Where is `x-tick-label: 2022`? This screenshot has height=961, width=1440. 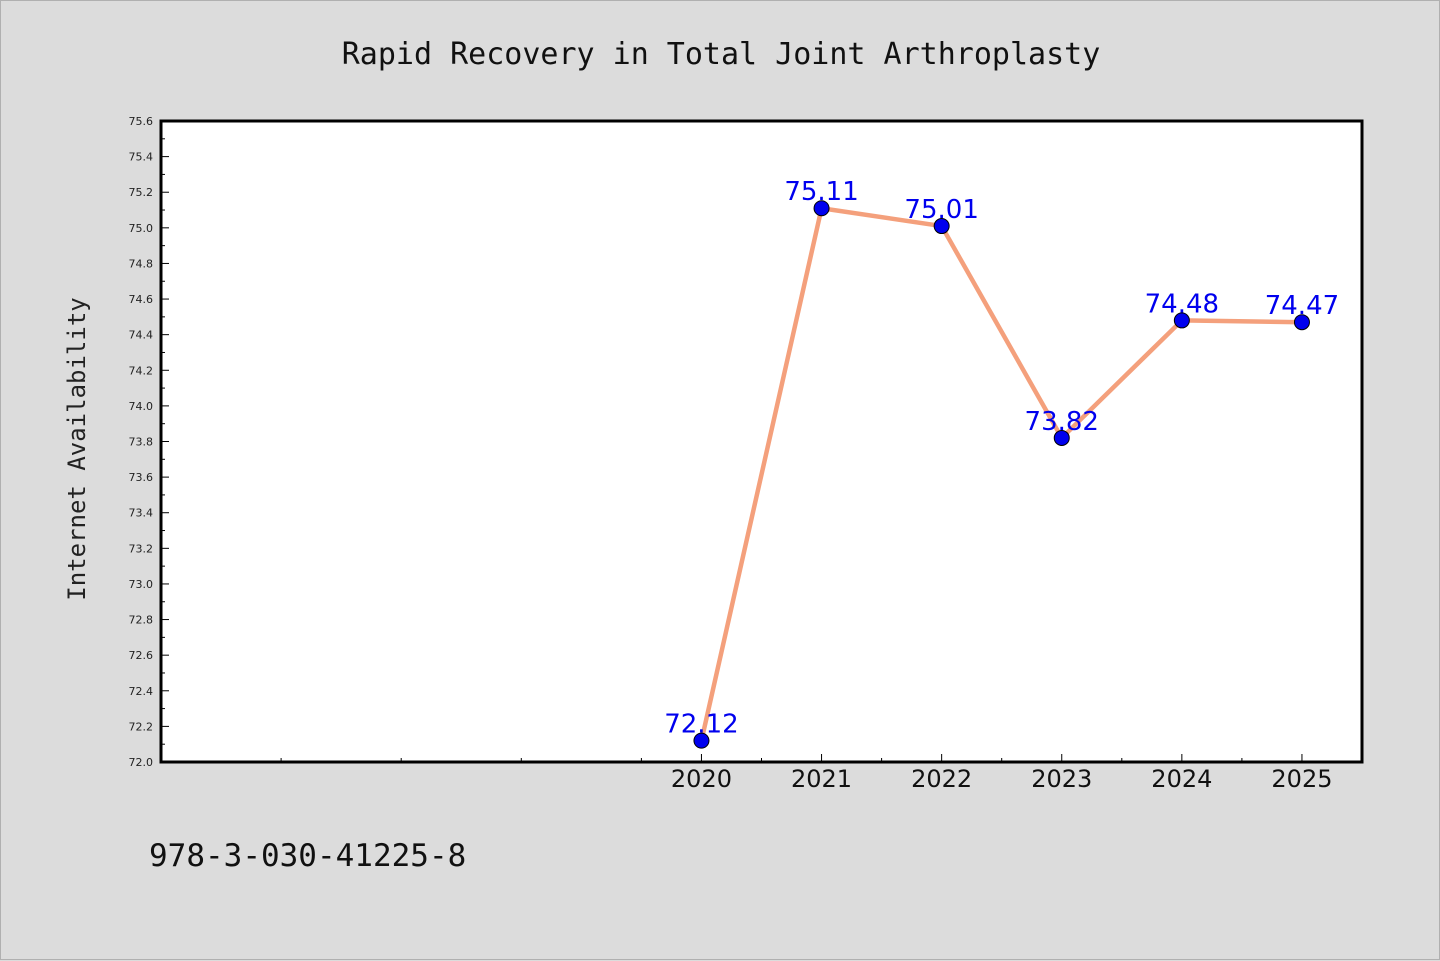
x-tick-label: 2022 is located at coordinates (941, 779).